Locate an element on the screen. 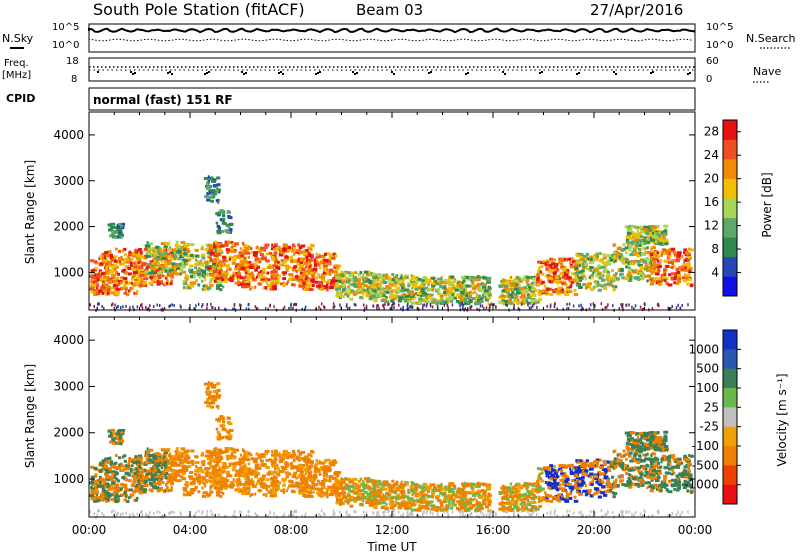 Image resolution: width=800 pixels, height=554 pixels. ytick-label: 1000 is located at coordinates (68, 272).